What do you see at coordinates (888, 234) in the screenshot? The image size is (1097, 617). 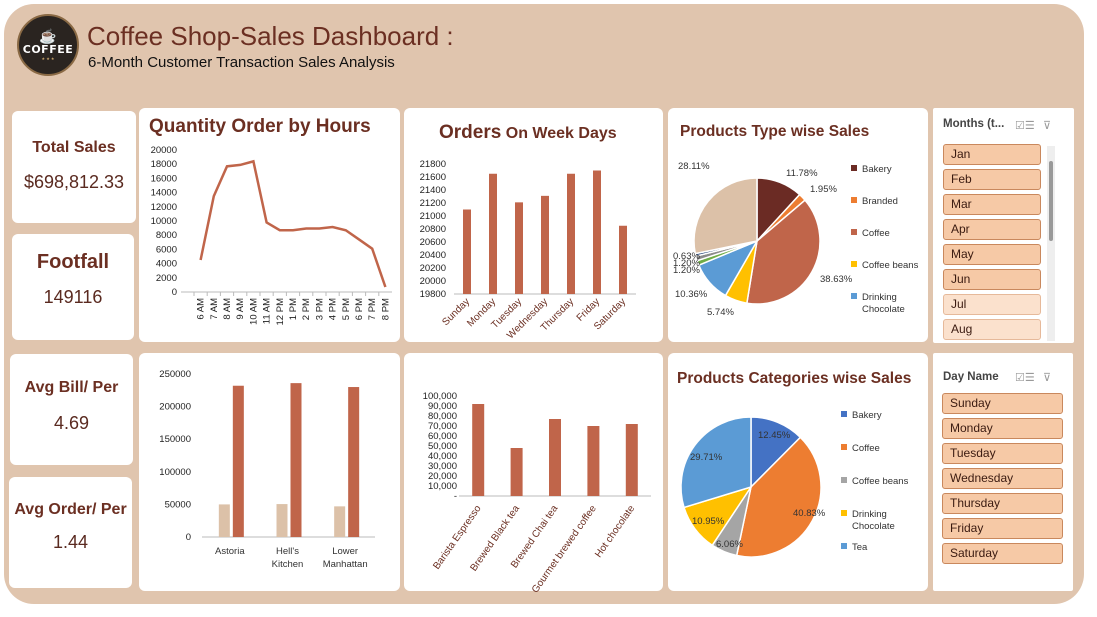 I see `legend-item: Coffee` at bounding box center [888, 234].